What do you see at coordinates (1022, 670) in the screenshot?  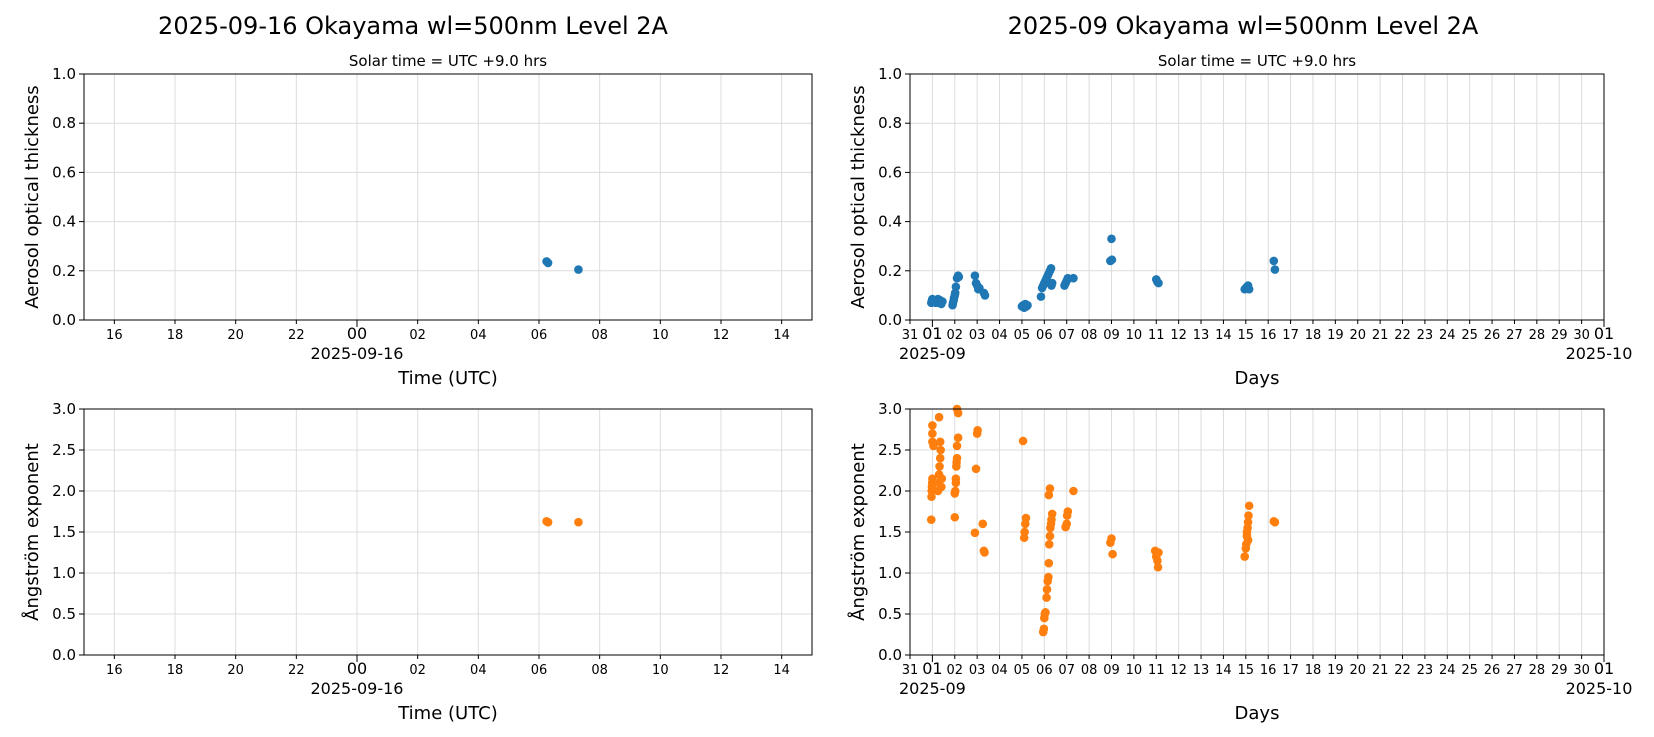 I see `x-tick-label: 05` at bounding box center [1022, 670].